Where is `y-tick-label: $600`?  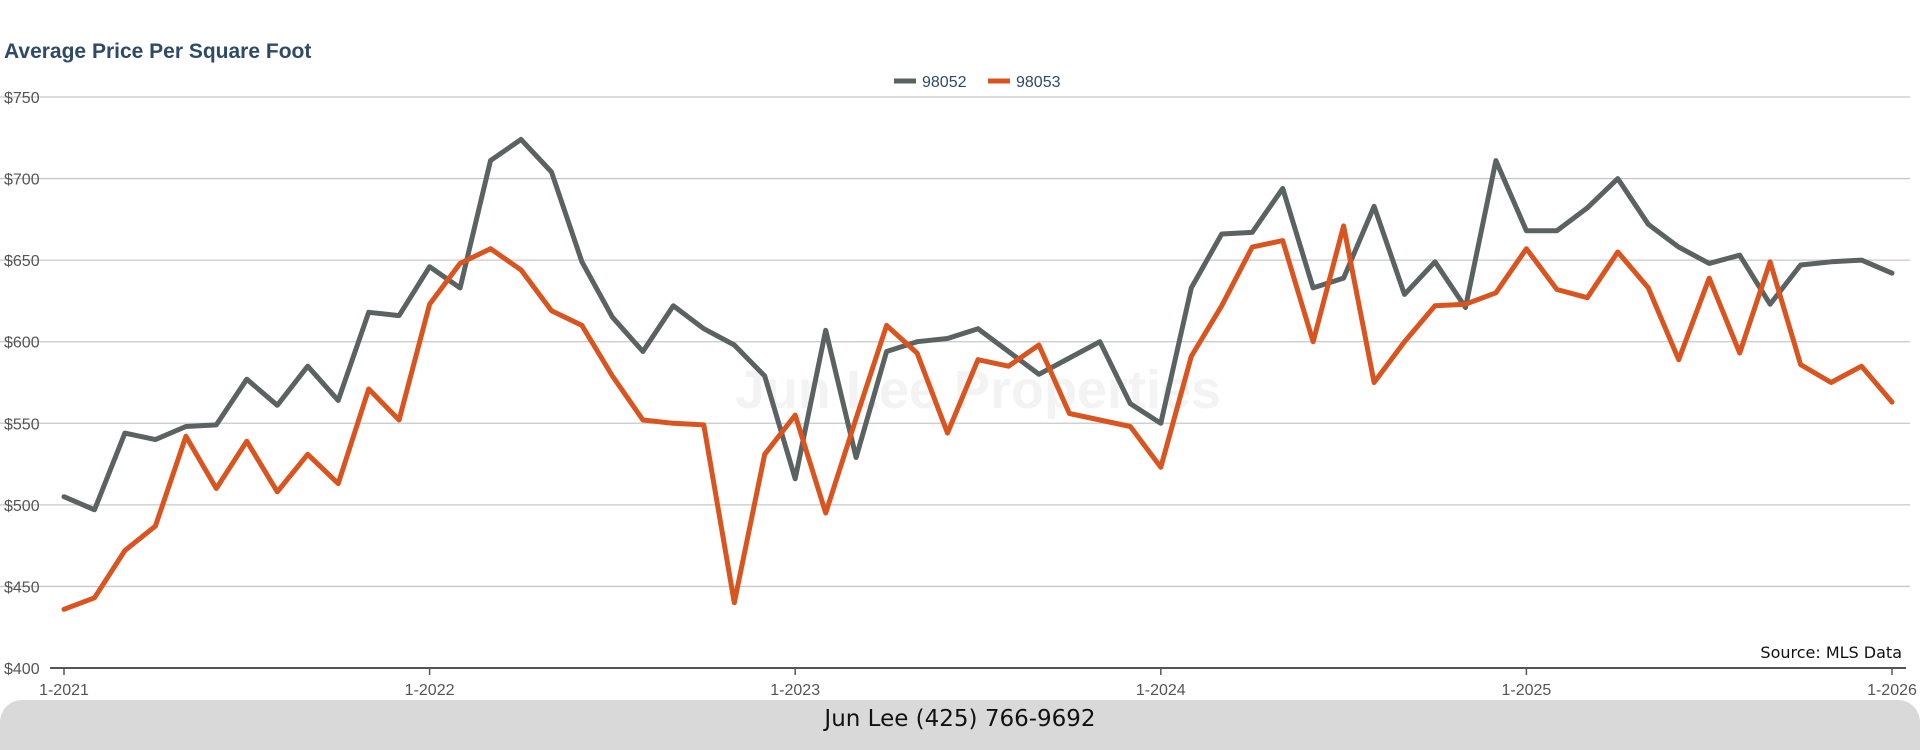
y-tick-label: $600 is located at coordinates (22, 343).